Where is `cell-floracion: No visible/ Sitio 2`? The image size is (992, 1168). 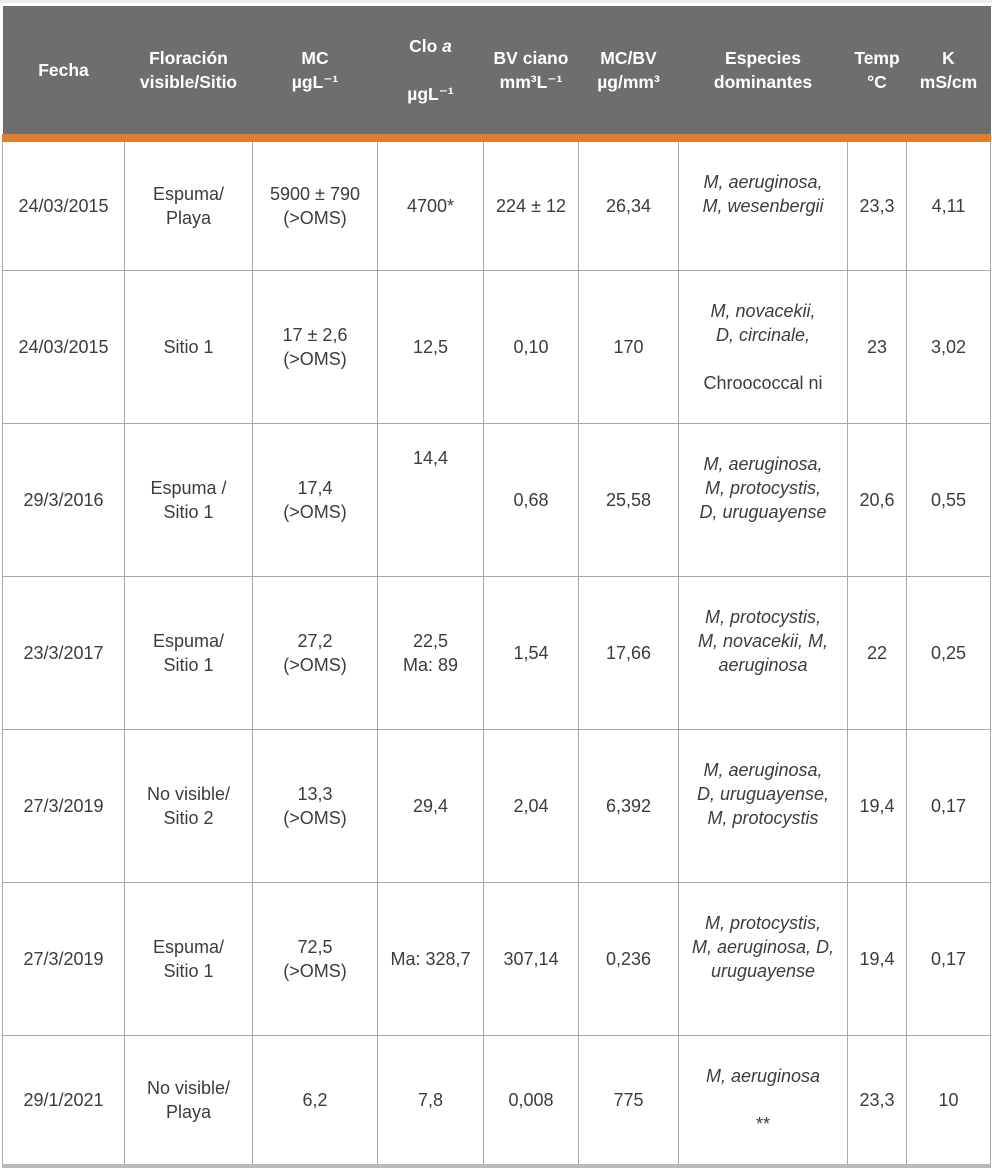 cell-floracion: No visible/ Sitio 2 is located at coordinates (188, 806).